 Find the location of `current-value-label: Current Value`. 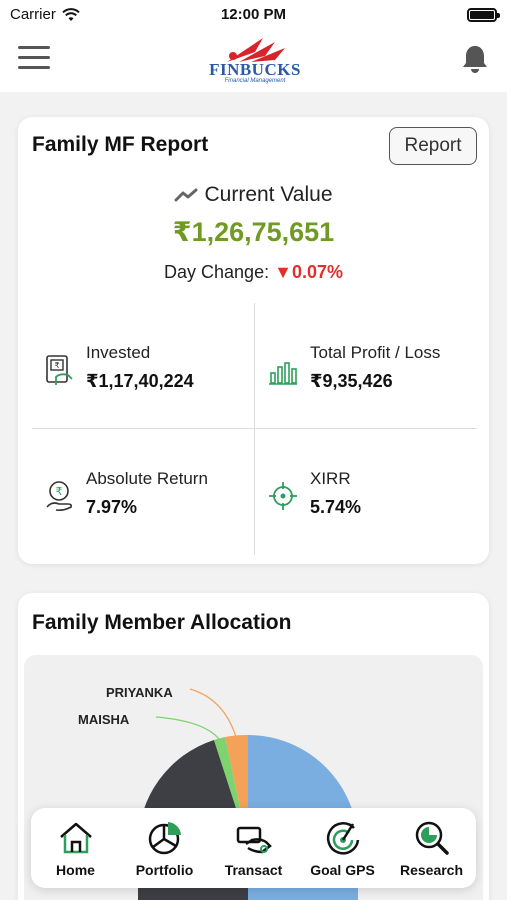

current-value-label: Current Value is located at coordinates (268, 194).